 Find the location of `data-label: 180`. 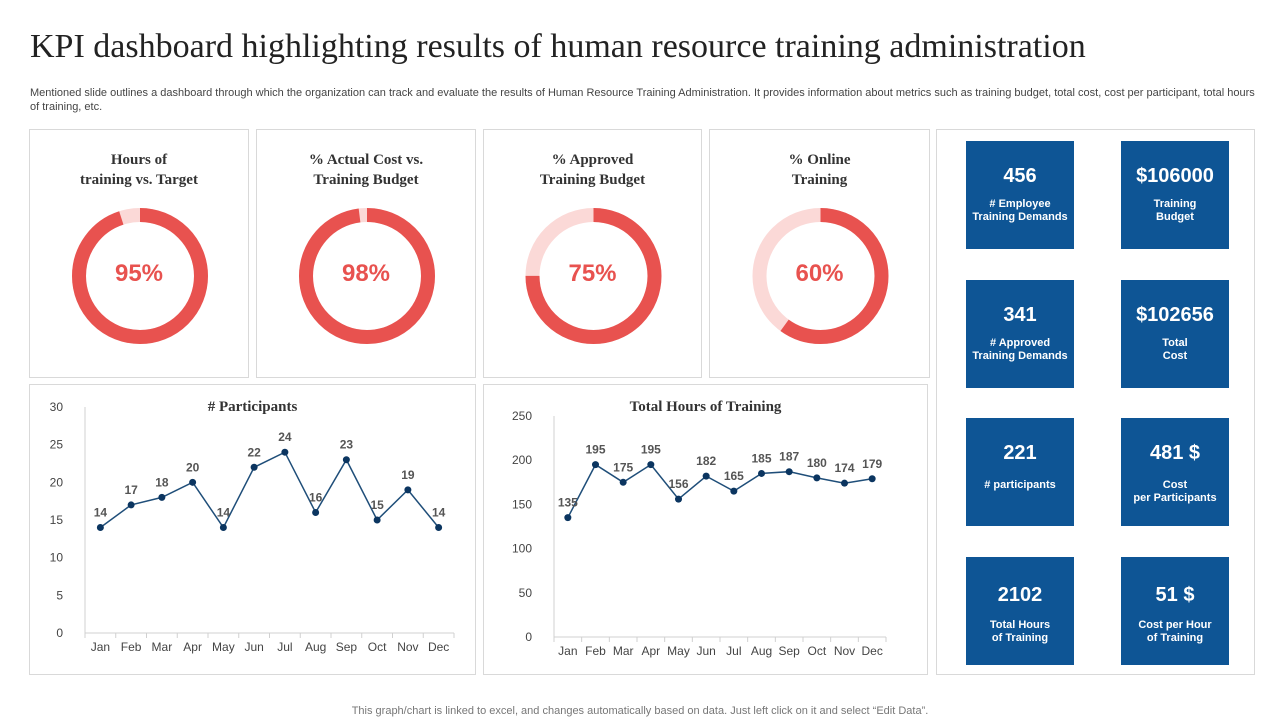

data-label: 180 is located at coordinates (817, 463).